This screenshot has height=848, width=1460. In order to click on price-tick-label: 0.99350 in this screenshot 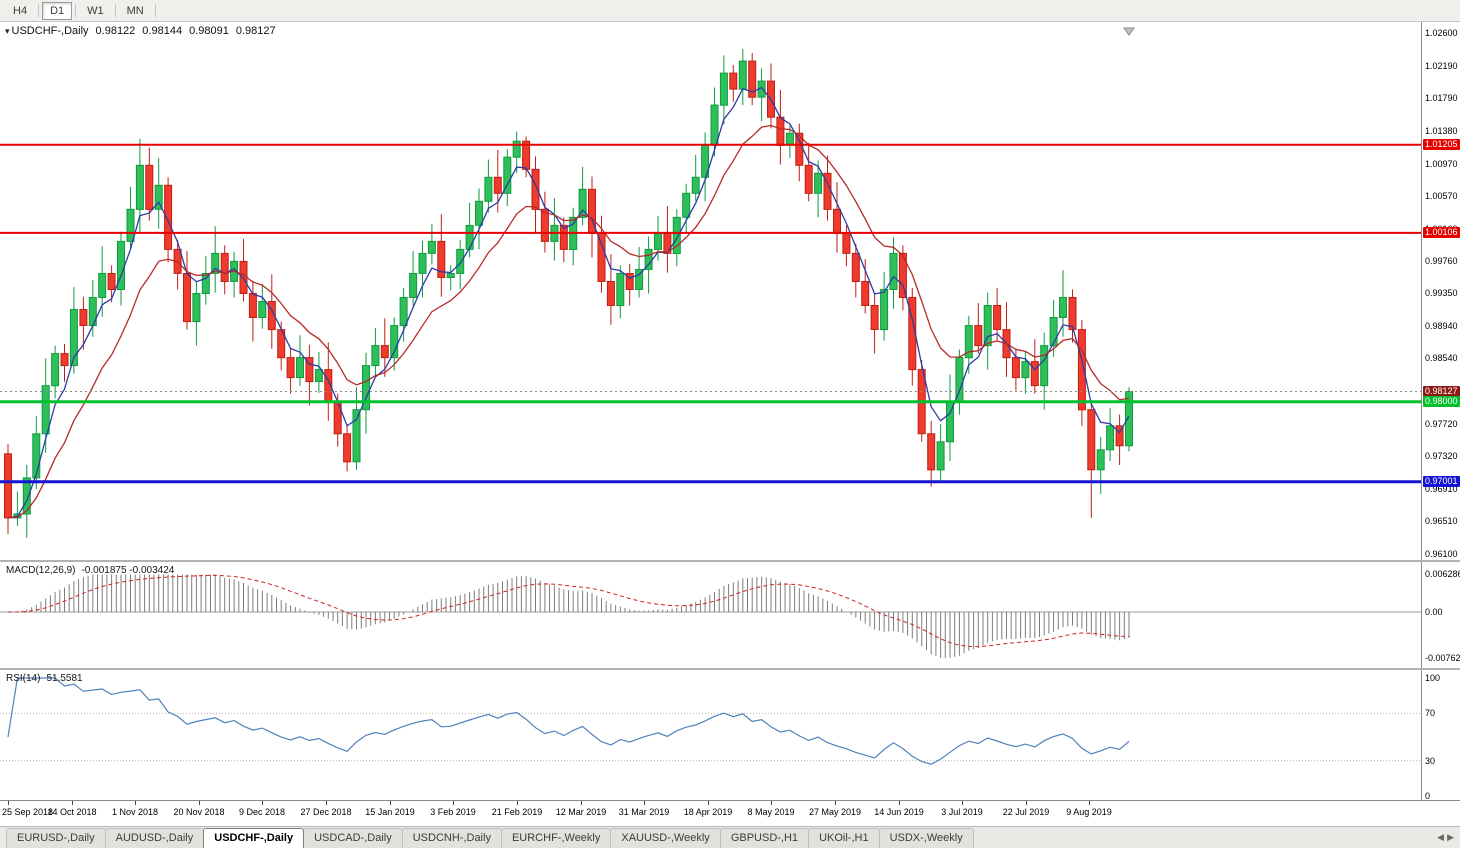, I will do `click(1441, 293)`.